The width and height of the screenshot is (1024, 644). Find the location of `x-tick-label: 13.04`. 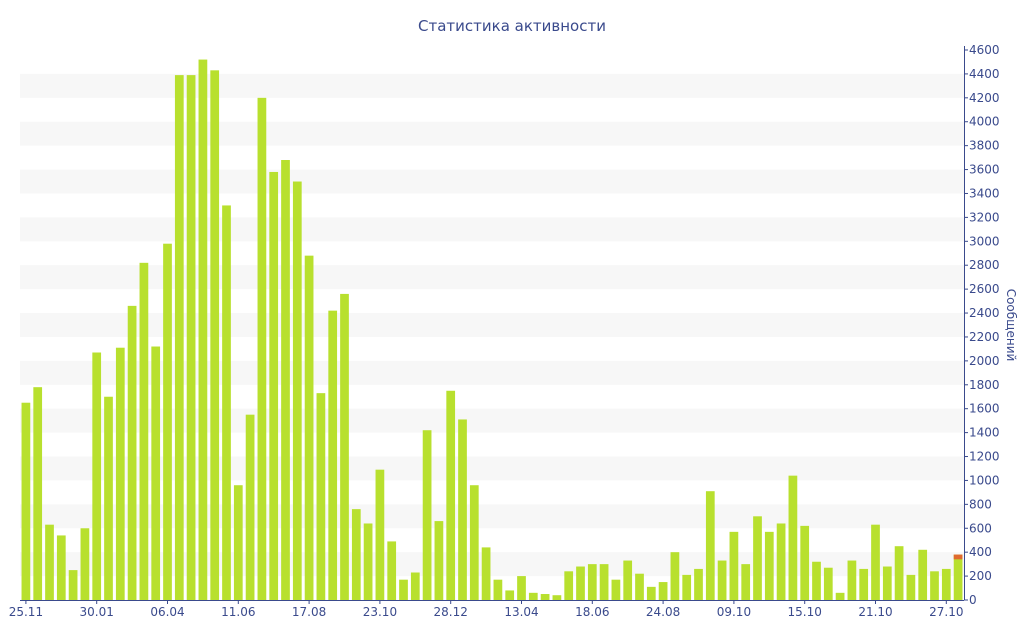

x-tick-label: 13.04 is located at coordinates (521, 612).